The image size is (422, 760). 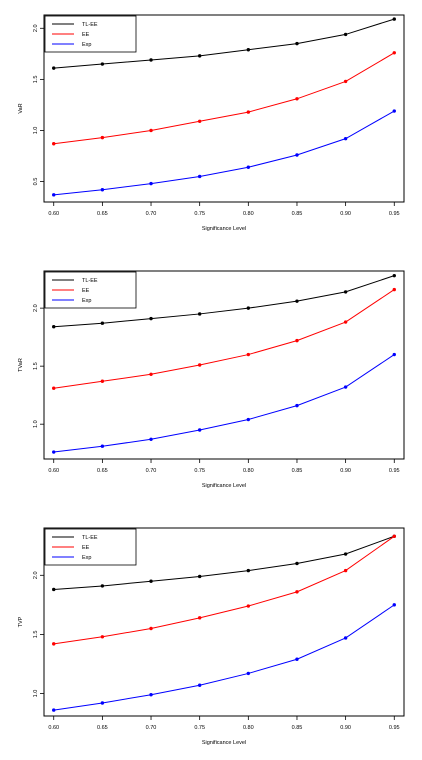 I want to click on y-axis-label: TVP, so click(x=21, y=621).